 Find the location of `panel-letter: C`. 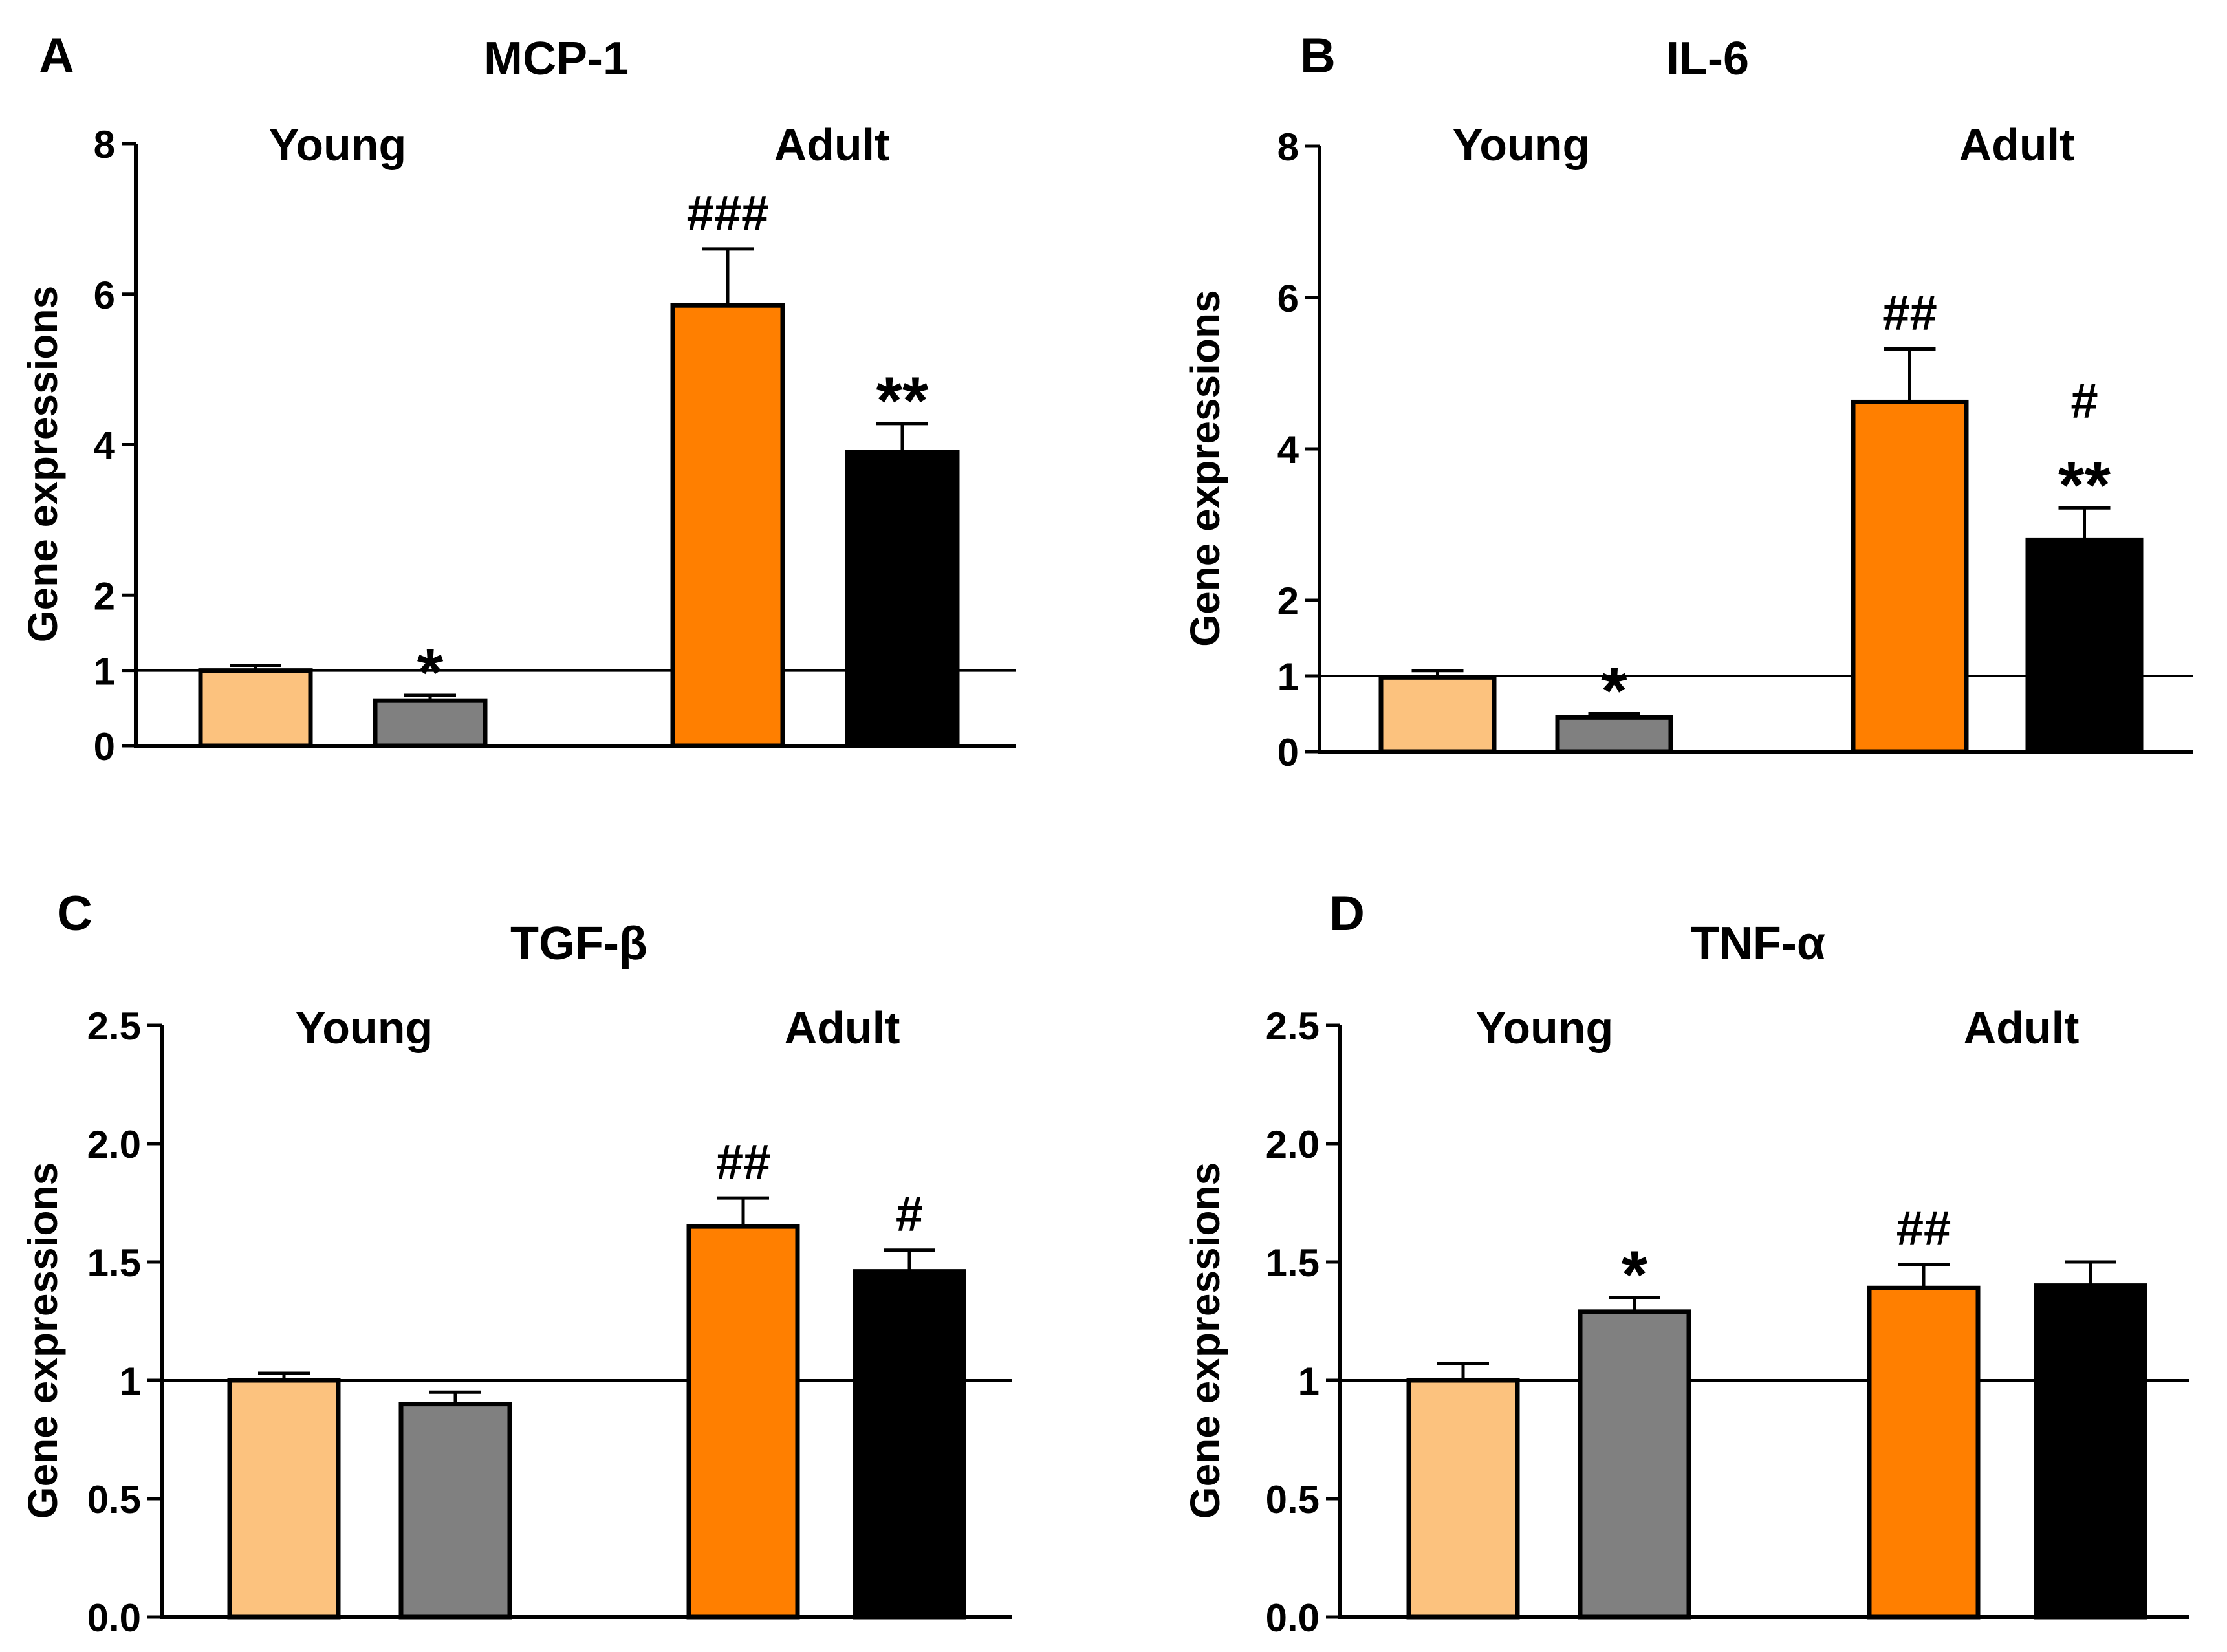

panel-letter: C is located at coordinates (74, 914).